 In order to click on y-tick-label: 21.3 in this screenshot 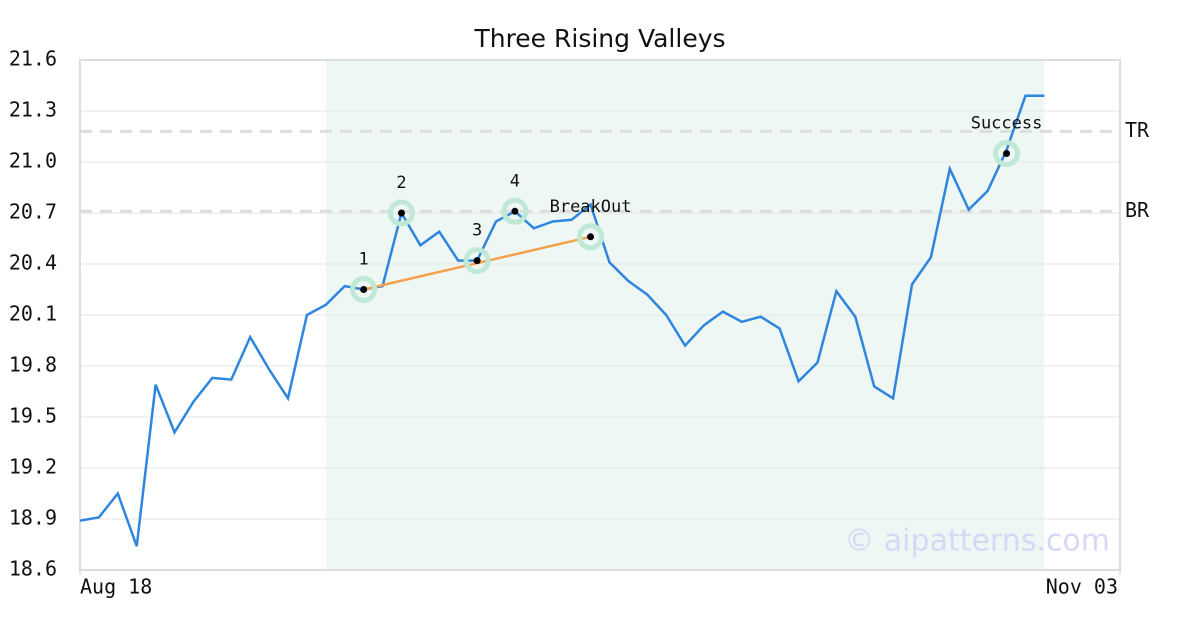, I will do `click(33, 110)`.